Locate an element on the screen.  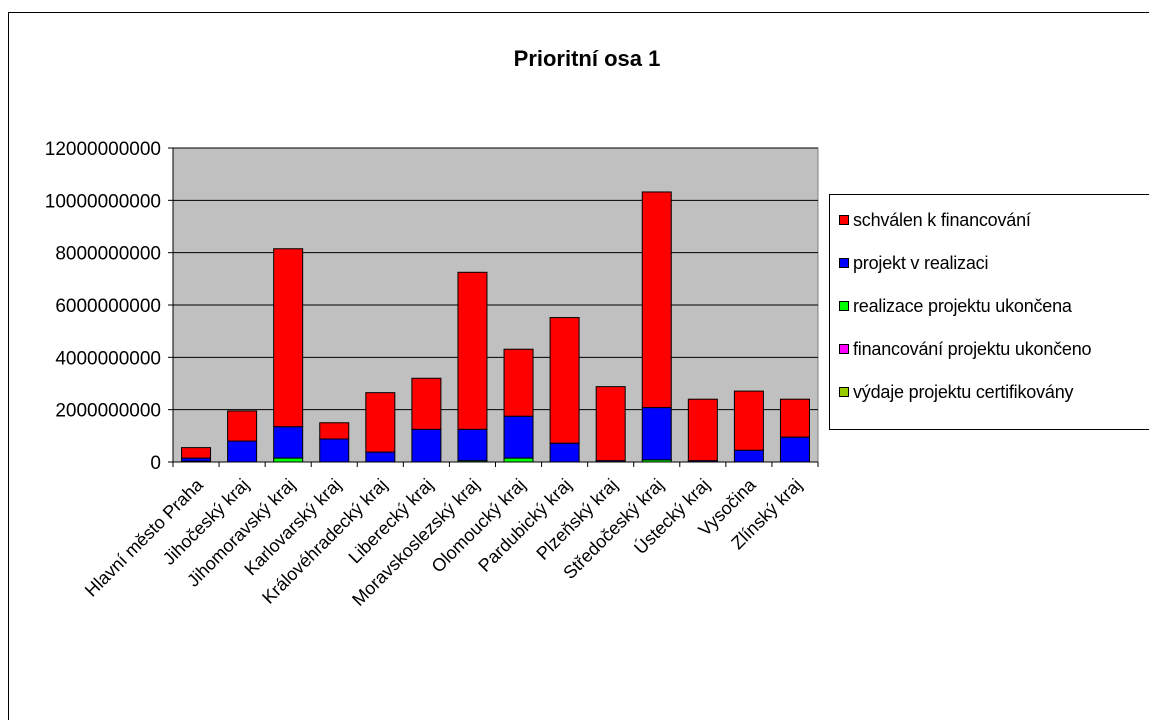
legend-label: výdaje projektu certifikovány is located at coordinates (963, 391).